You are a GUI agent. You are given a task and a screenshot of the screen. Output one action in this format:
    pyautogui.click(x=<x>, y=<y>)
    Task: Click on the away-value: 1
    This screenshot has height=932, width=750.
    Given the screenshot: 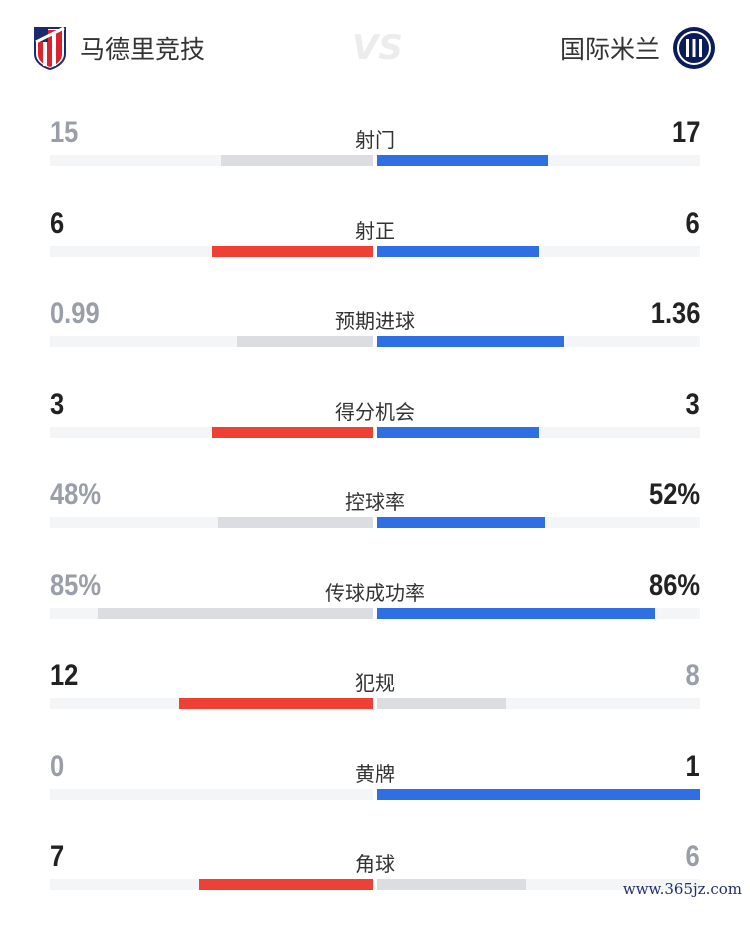 What is the action you would take?
    pyautogui.click(x=692, y=766)
    